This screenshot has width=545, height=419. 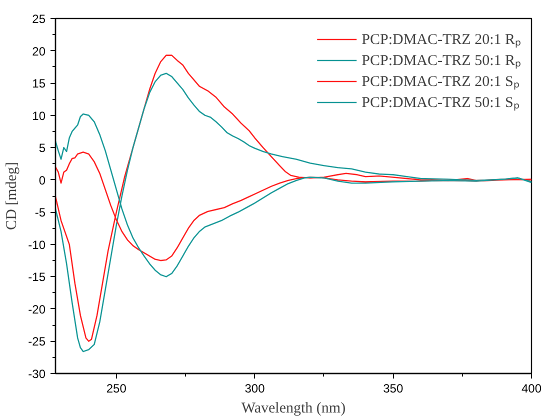 I want to click on legend-label: PCP:DMAC-TRZ 20:1 Rₚ, so click(x=441, y=40).